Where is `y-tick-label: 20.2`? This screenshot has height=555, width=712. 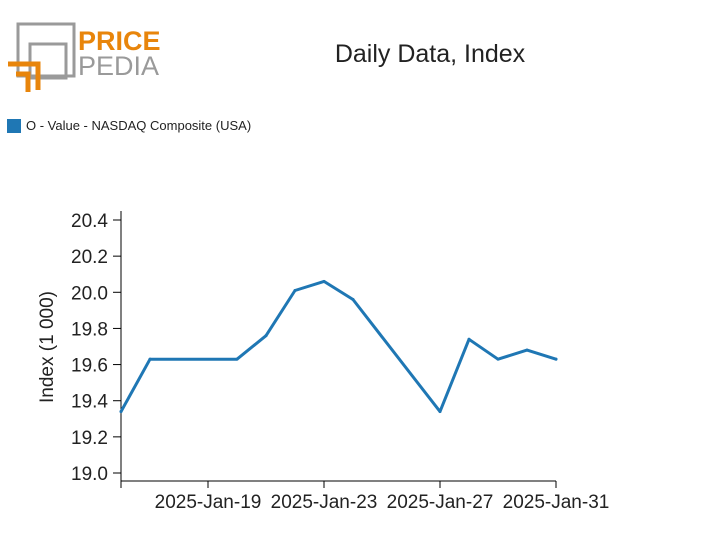 y-tick-label: 20.2 is located at coordinates (89, 257).